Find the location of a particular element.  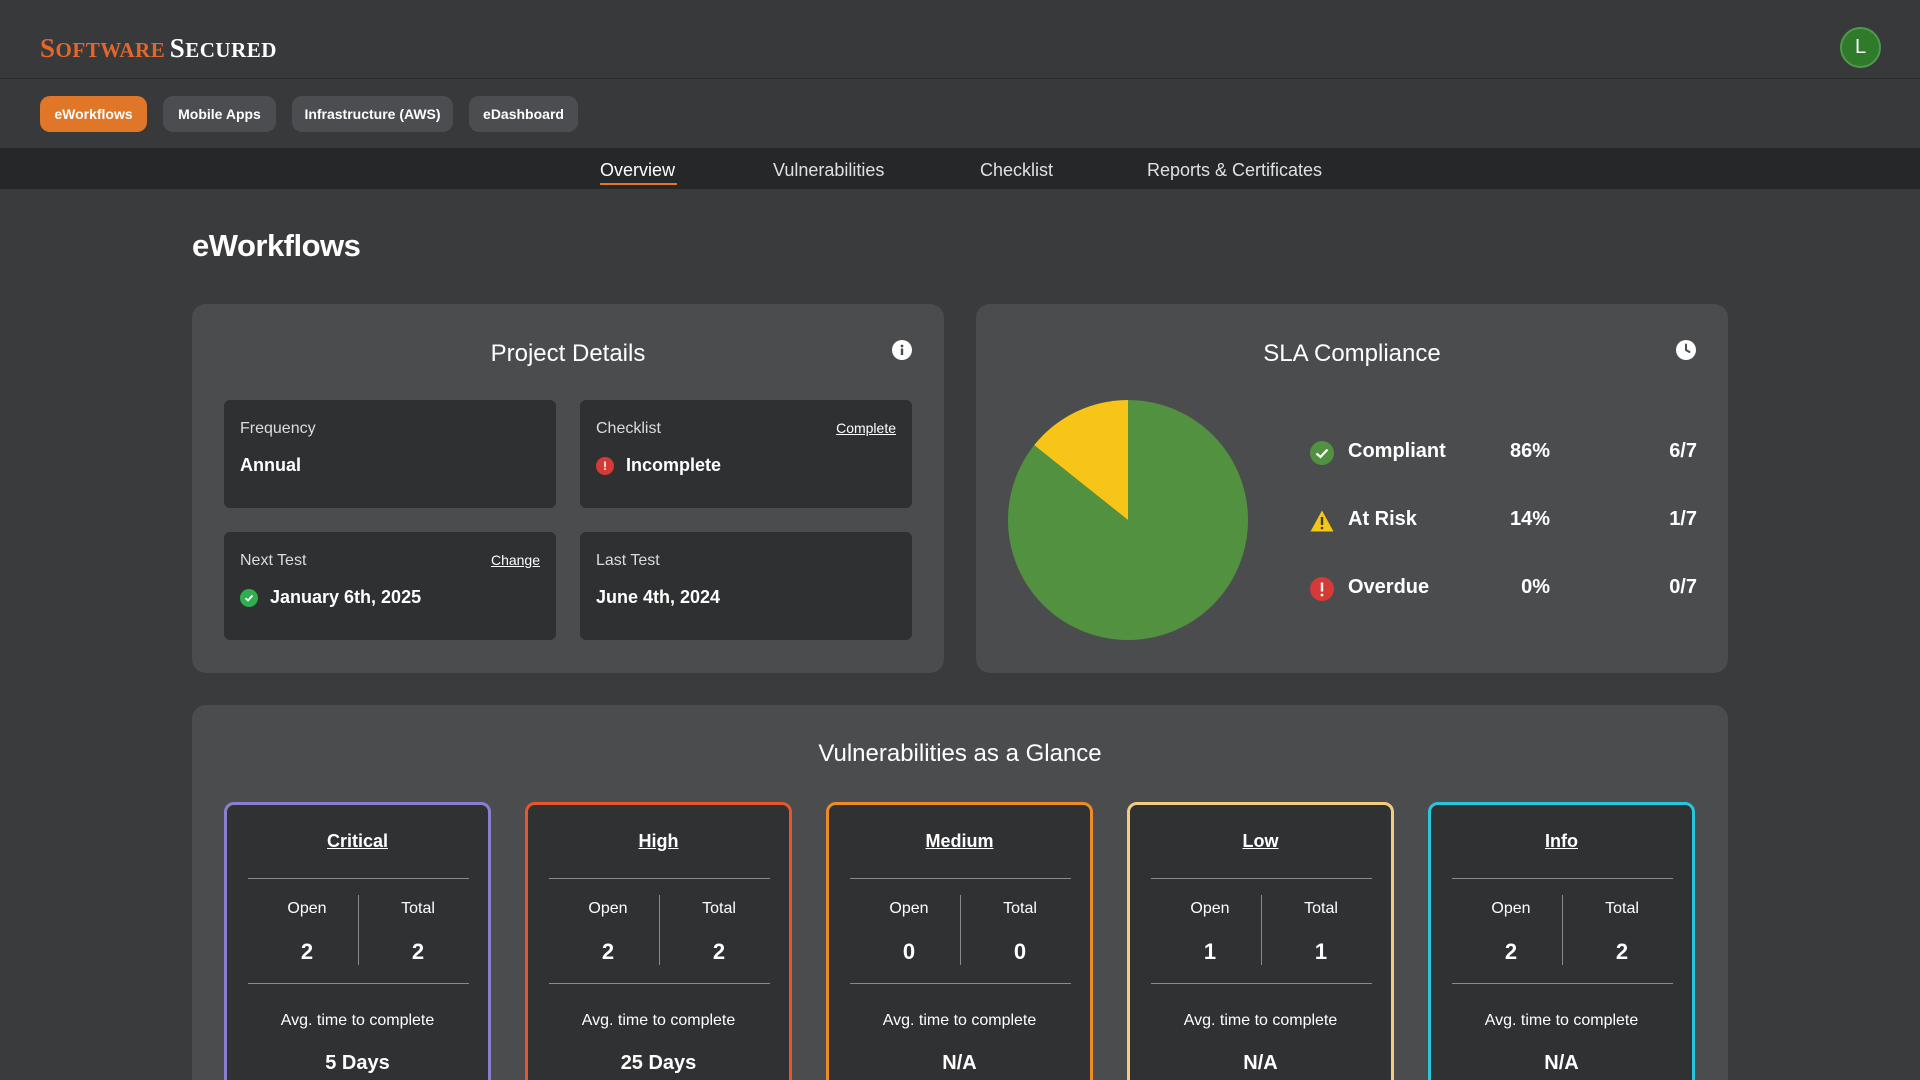

error-circle-icon is located at coordinates (1322, 589).